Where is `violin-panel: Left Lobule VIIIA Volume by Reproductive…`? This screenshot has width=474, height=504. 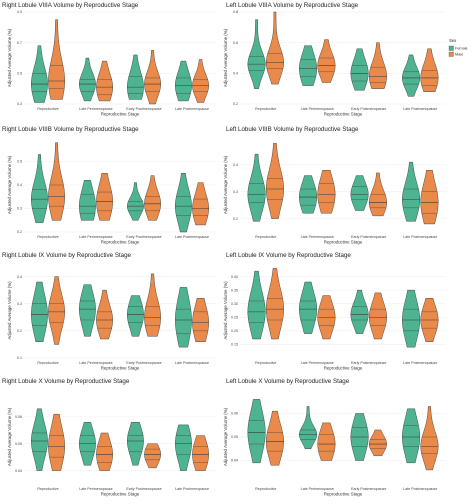 violin-panel: Left Lobule VIIIA Volume by Reproductive… is located at coordinates (334, 59).